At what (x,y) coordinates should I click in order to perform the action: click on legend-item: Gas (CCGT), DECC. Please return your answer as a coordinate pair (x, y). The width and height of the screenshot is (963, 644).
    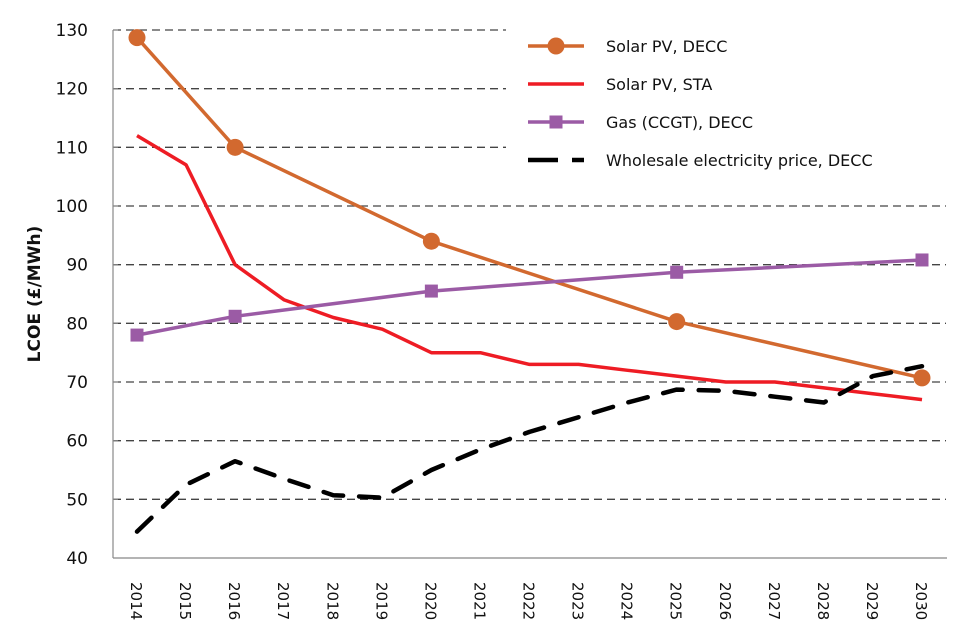
    Looking at the image, I should click on (640, 122).